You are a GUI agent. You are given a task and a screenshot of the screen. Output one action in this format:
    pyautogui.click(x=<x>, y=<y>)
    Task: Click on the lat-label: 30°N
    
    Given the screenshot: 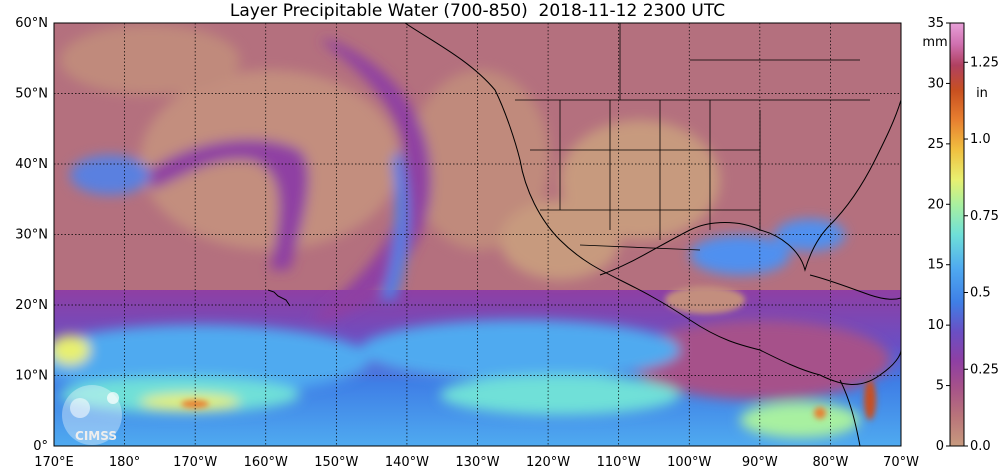 What is the action you would take?
    pyautogui.click(x=31, y=235)
    